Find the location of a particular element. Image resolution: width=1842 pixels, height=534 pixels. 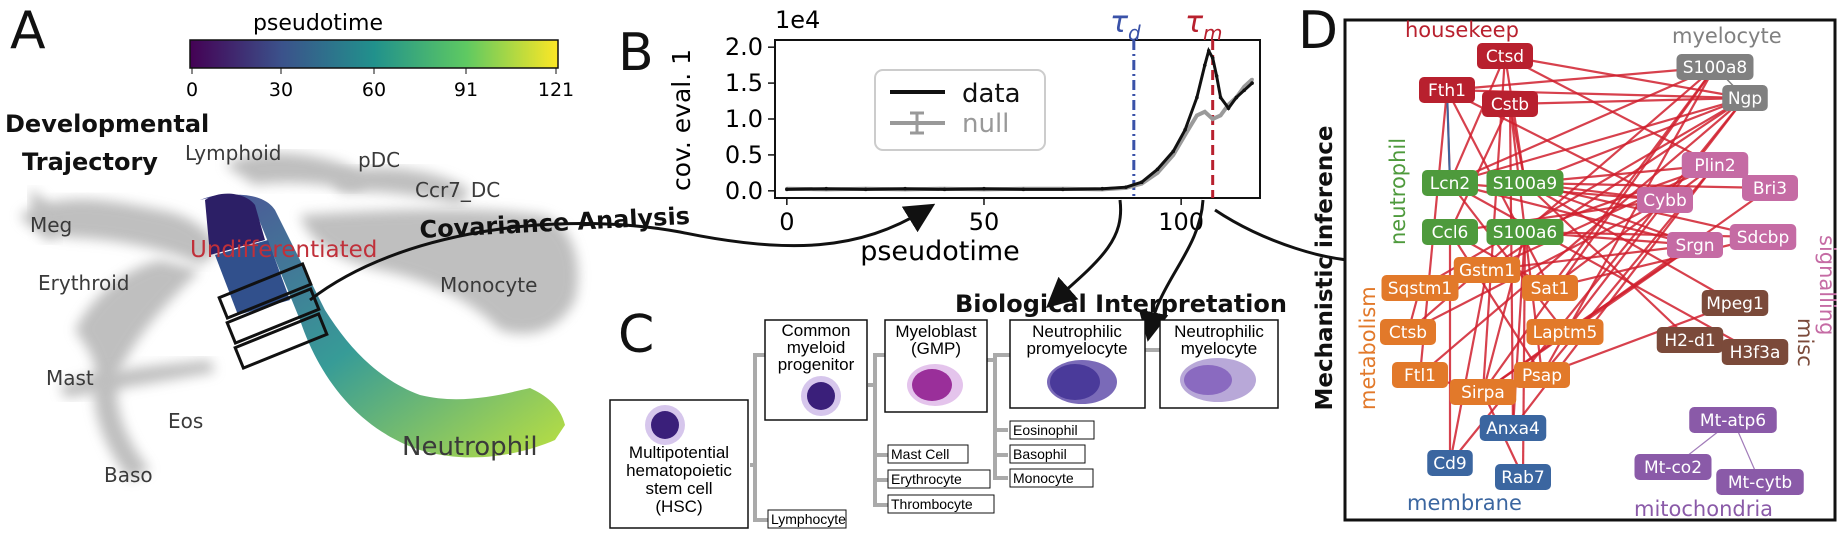

gene-label: Anxa4 is located at coordinates (1513, 429).